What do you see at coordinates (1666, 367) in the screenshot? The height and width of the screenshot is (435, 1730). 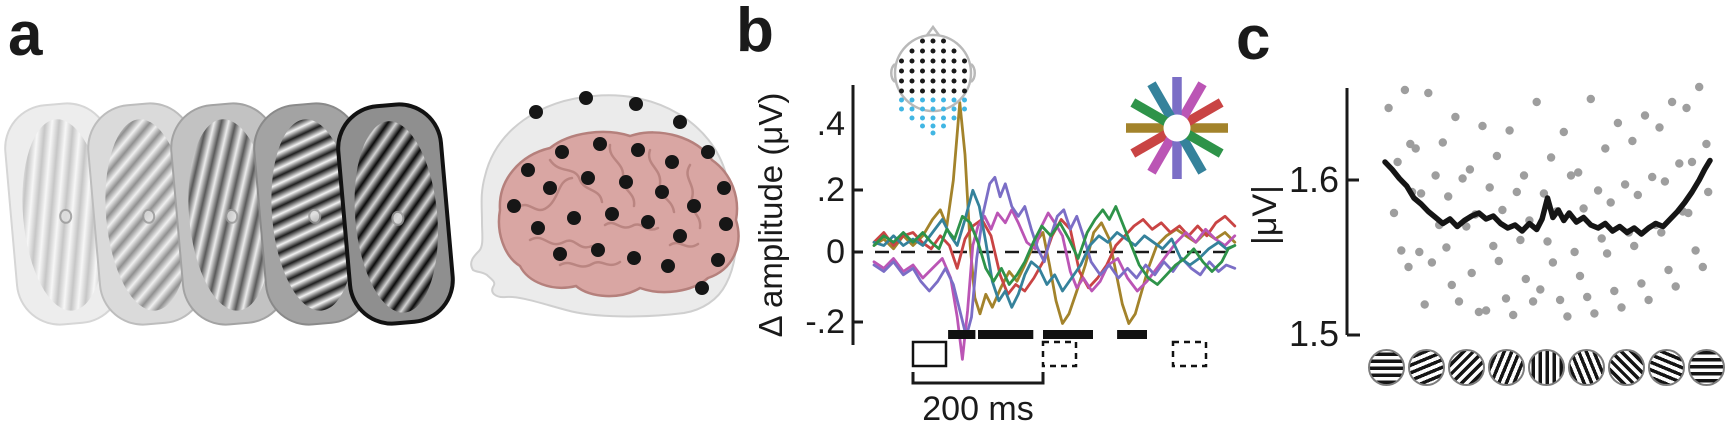 I see `axis-gabor-icon-157.5deg` at bounding box center [1666, 367].